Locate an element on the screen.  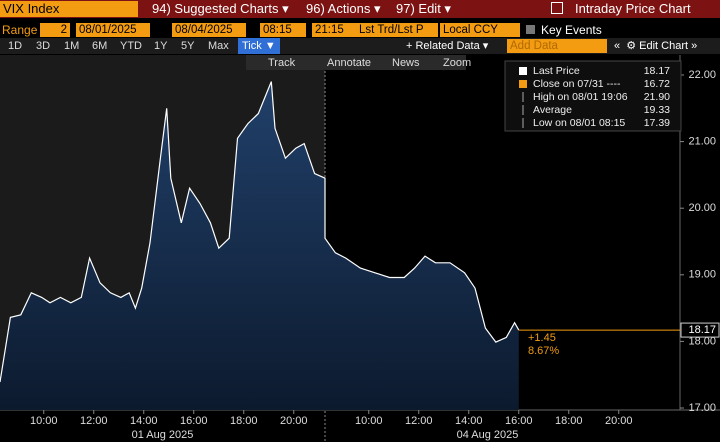
related-data: + Related Data ▾ is located at coordinates (447, 46).